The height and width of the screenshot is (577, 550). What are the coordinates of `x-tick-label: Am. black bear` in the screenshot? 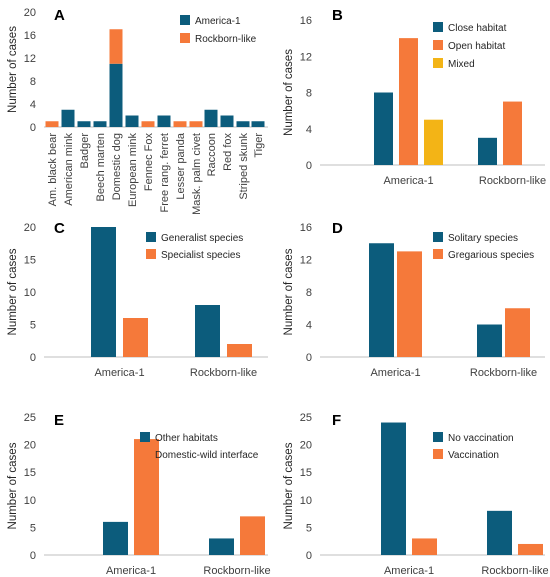 It's located at (53, 170).